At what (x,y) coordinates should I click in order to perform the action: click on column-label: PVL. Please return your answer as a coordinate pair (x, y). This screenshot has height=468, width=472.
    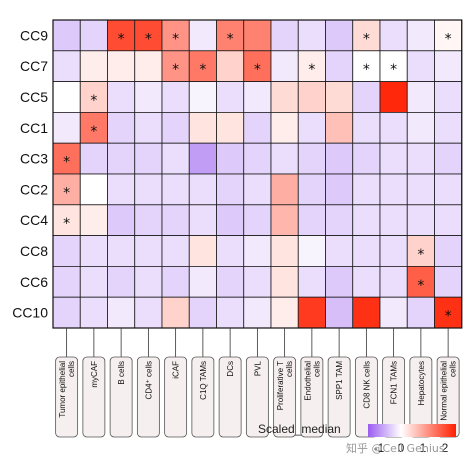
    Looking at the image, I should click on (257, 368).